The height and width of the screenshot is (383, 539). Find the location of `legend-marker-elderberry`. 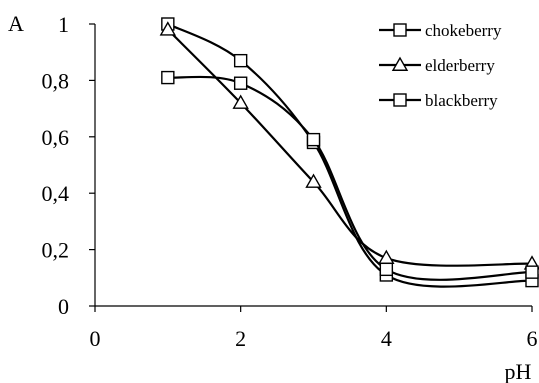

legend-marker-elderberry is located at coordinates (400, 63).